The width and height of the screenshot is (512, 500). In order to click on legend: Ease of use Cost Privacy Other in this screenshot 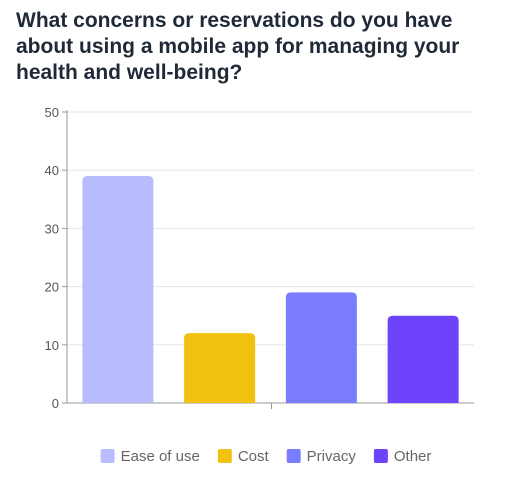, I will do `click(266, 456)`.